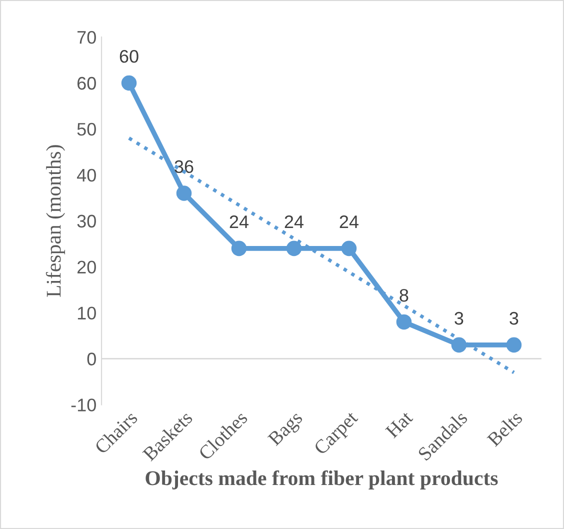  Describe the element at coordinates (86, 83) in the screenshot. I see `y-tick-label: 60` at that location.